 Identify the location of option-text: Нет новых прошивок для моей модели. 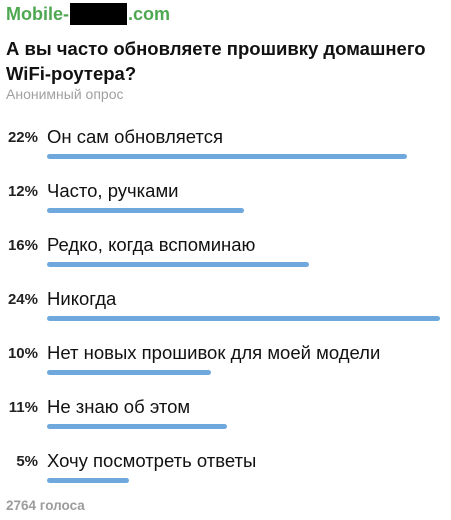
(214, 352).